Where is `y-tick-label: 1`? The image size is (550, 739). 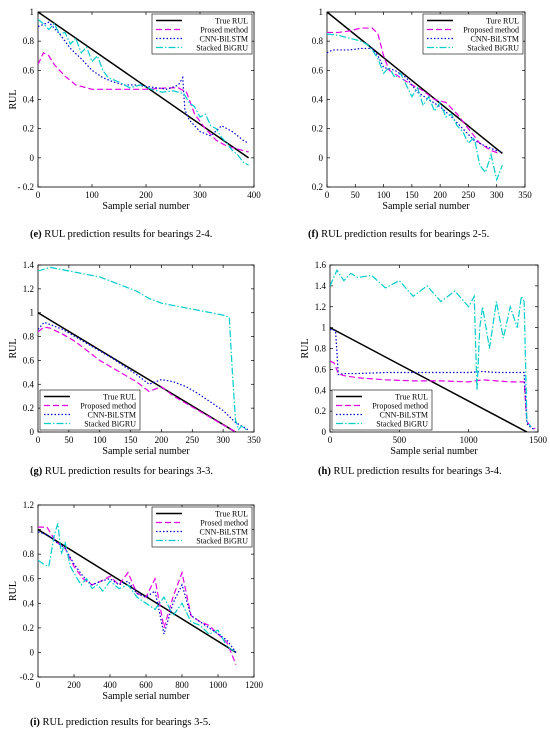
y-tick-label: 1 is located at coordinates (32, 12).